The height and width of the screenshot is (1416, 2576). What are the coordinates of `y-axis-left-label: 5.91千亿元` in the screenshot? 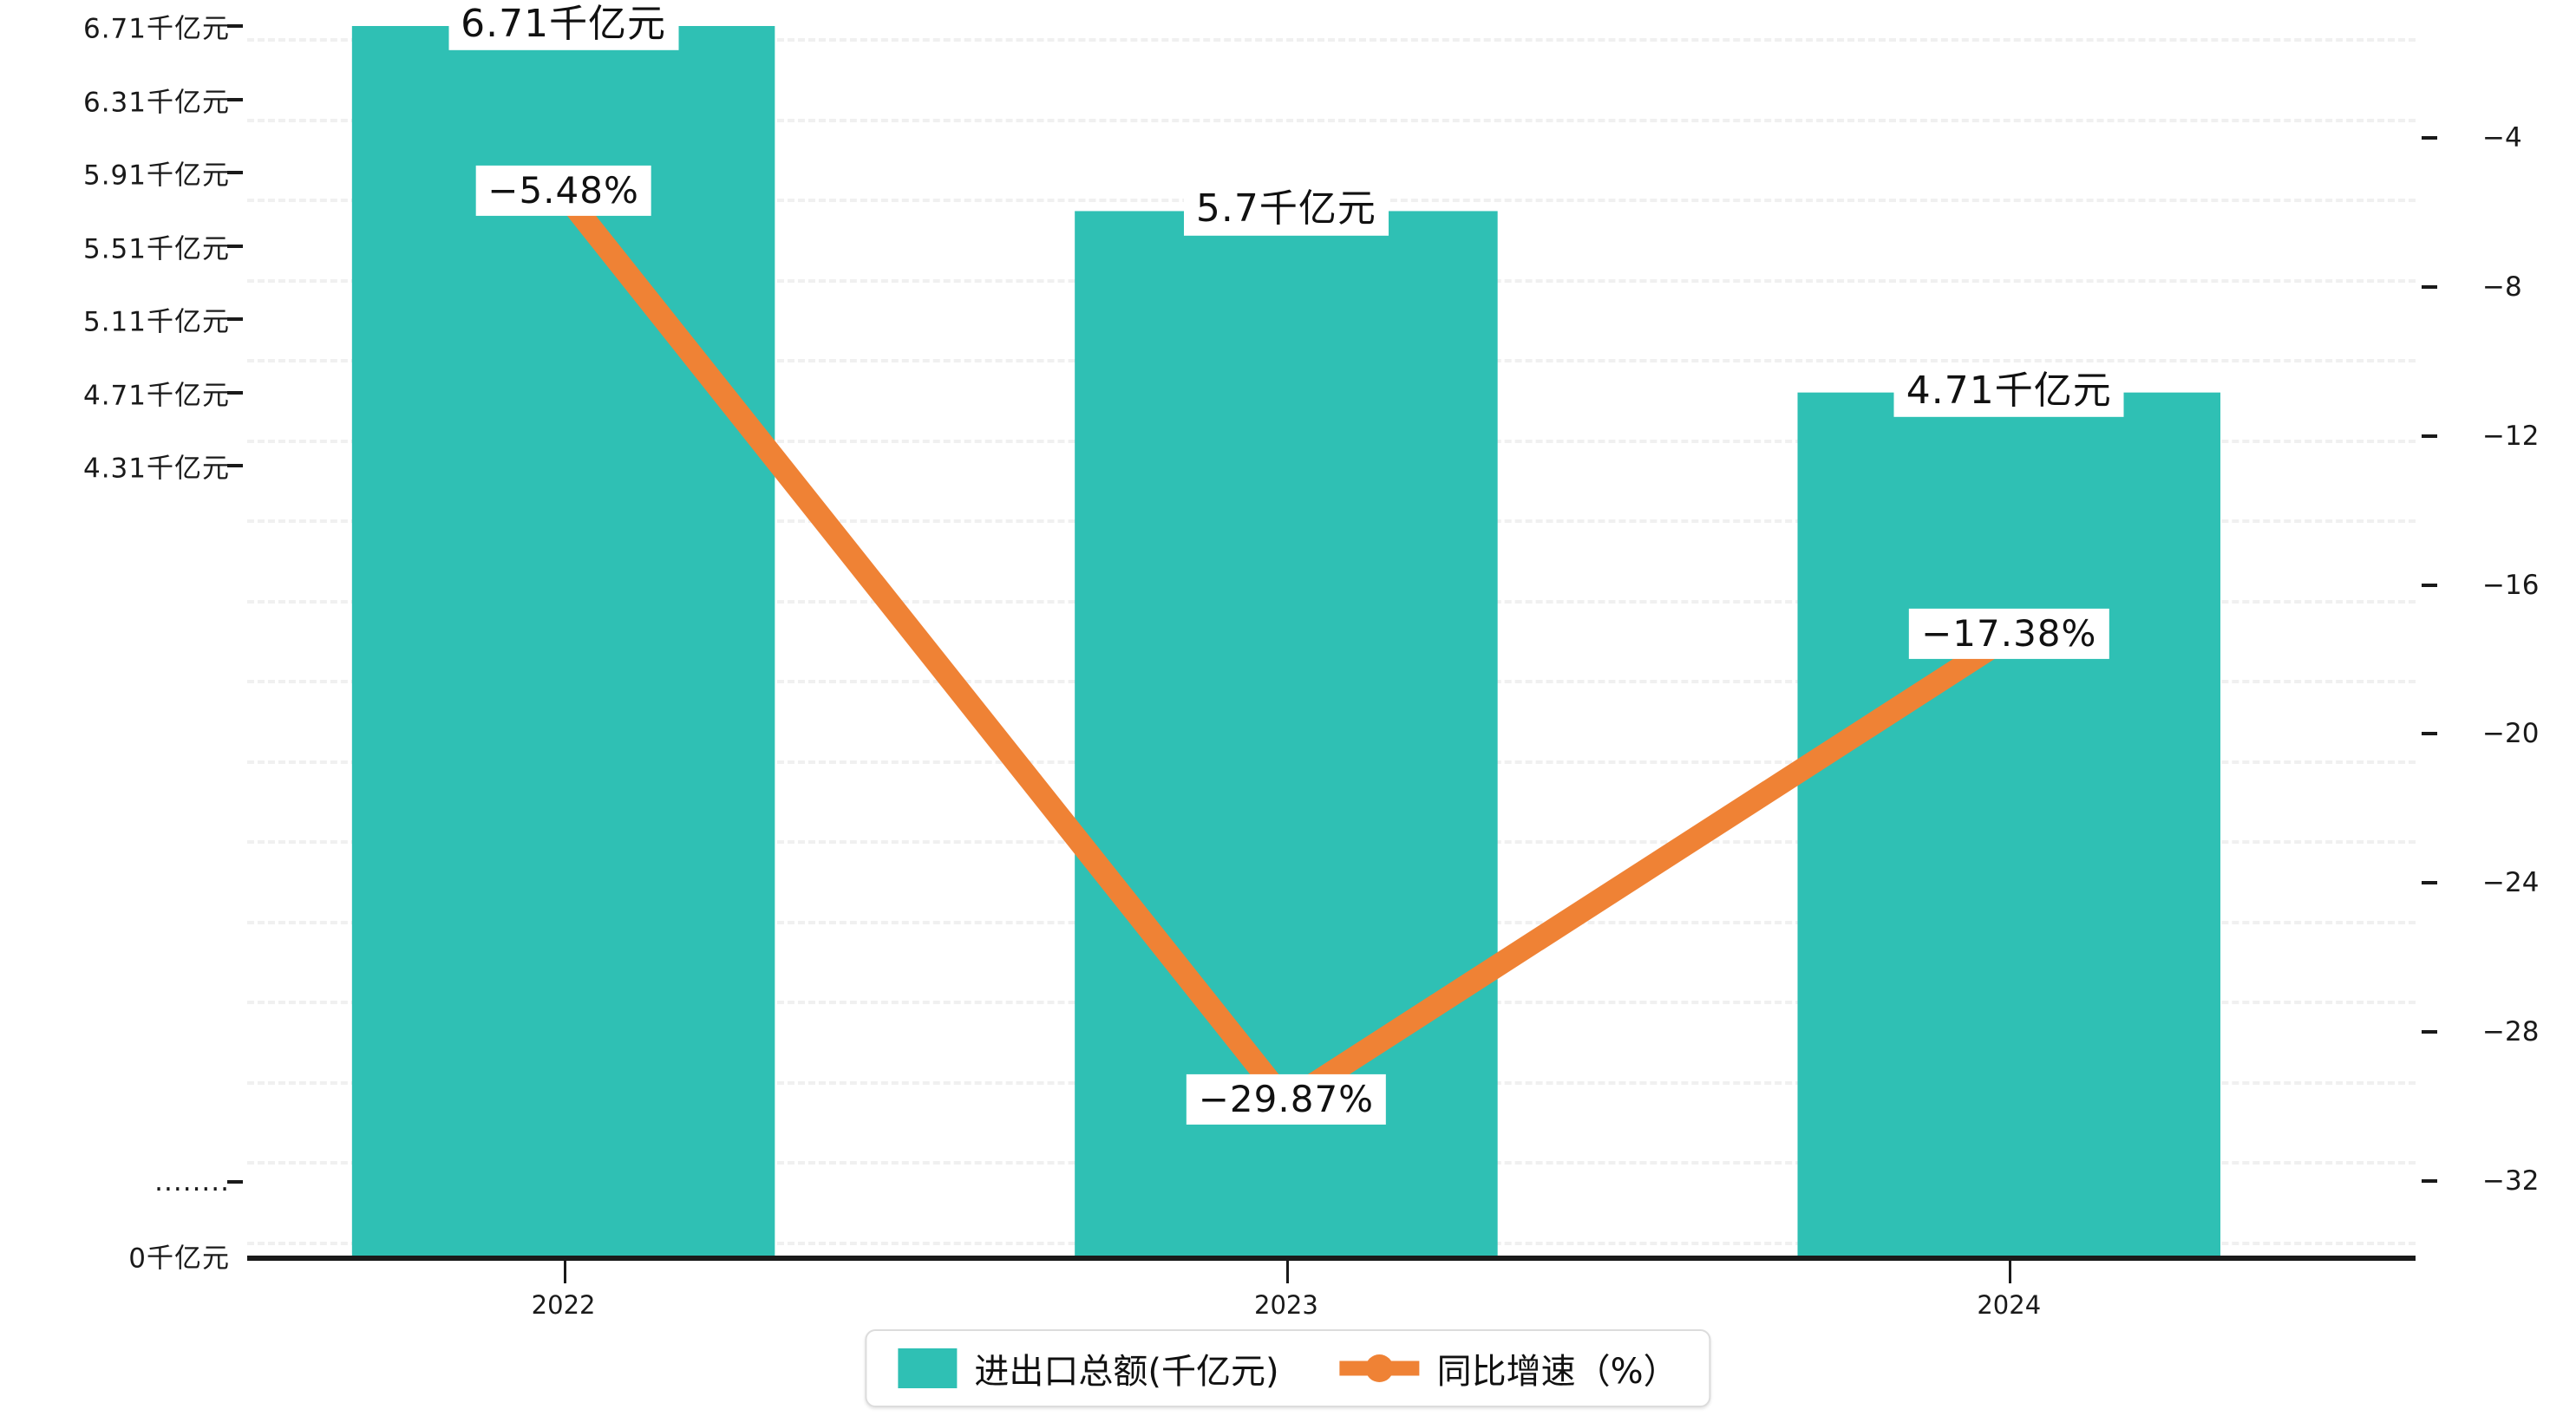 It's located at (156, 176).